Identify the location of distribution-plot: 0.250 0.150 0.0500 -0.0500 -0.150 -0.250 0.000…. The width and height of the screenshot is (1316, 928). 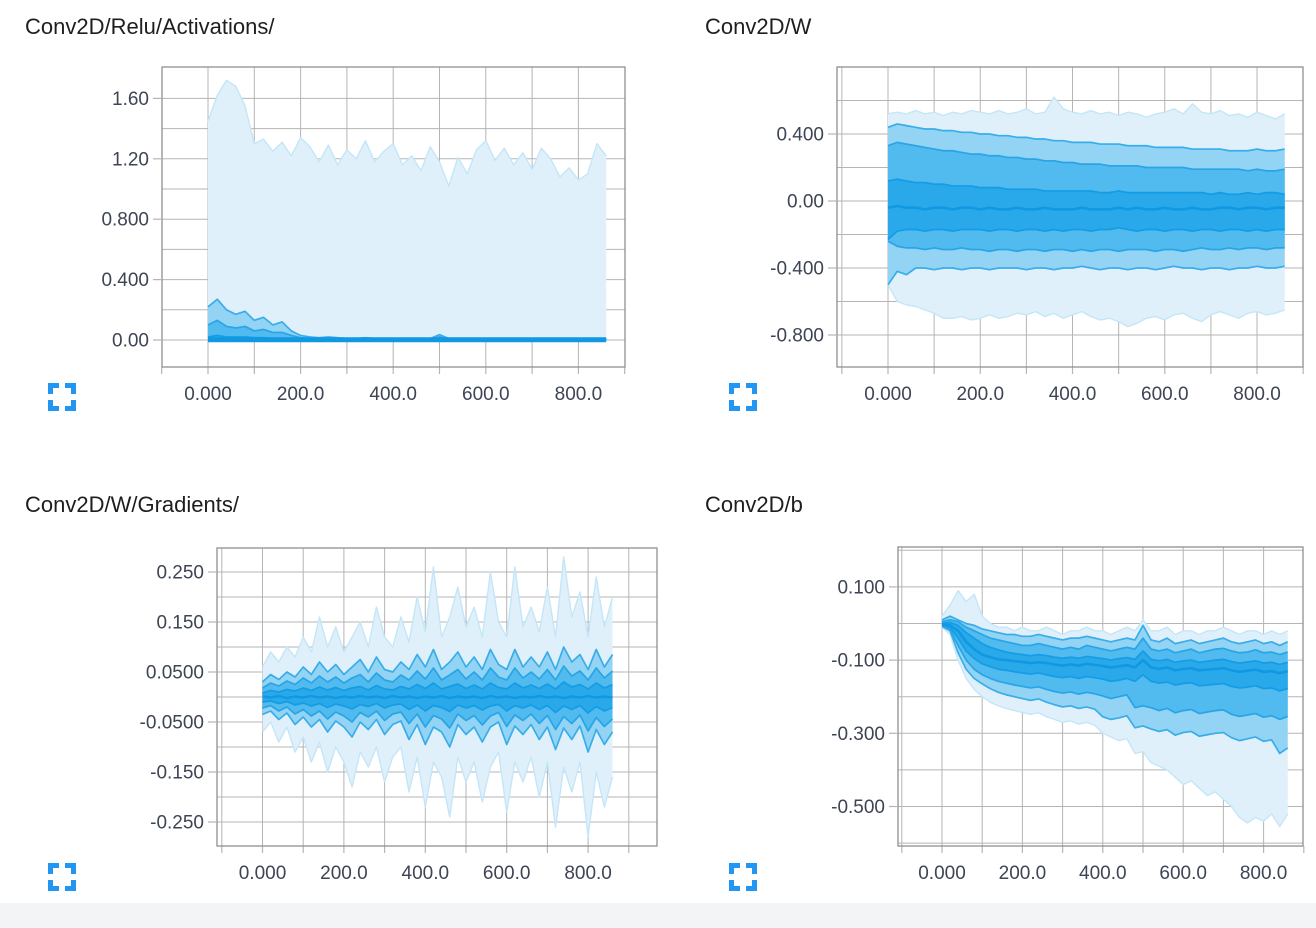
(399, 715).